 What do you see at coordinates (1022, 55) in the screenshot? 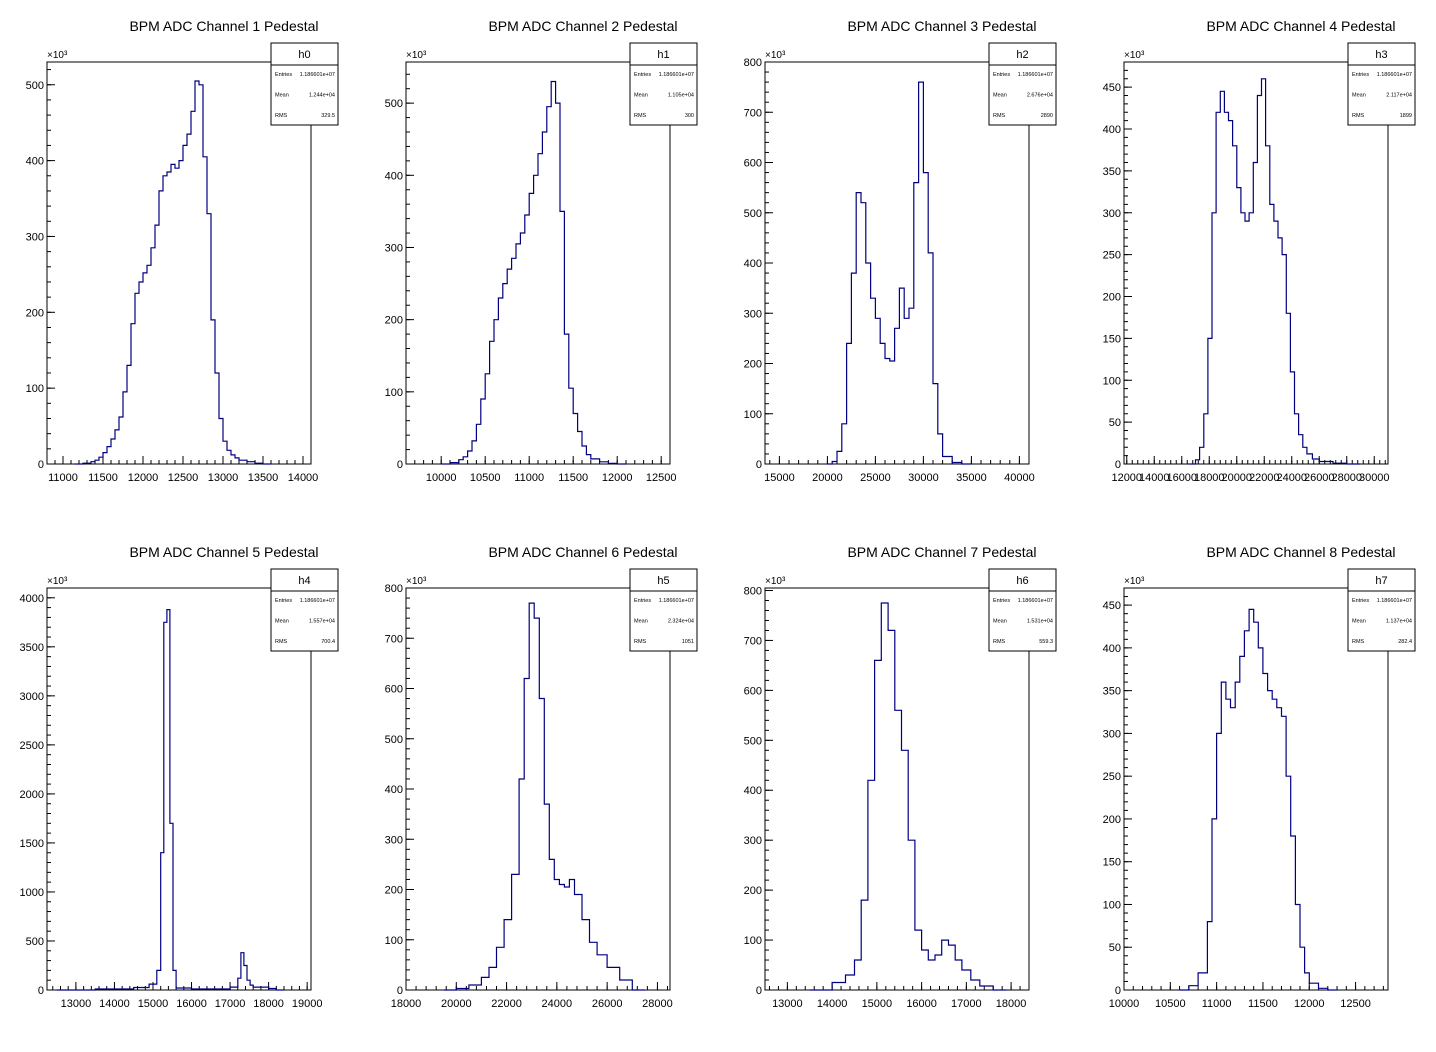
I see `stats-hist-name: h2` at bounding box center [1022, 55].